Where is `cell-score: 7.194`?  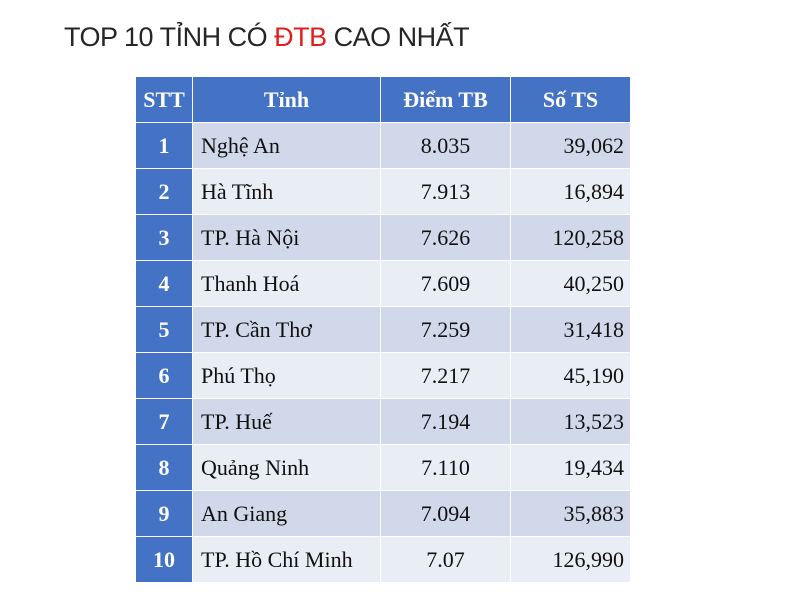
cell-score: 7.194 is located at coordinates (445, 421).